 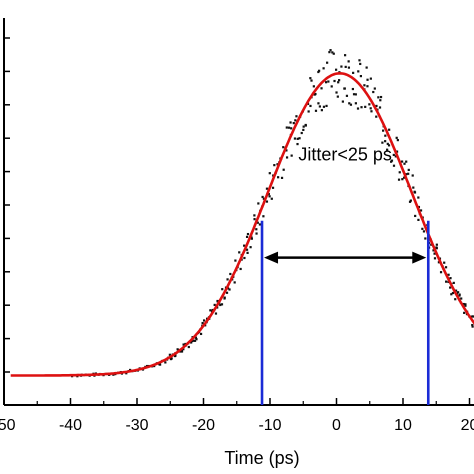 What do you see at coordinates (271, 257) in the screenshot?
I see `arrow-head-left` at bounding box center [271, 257].